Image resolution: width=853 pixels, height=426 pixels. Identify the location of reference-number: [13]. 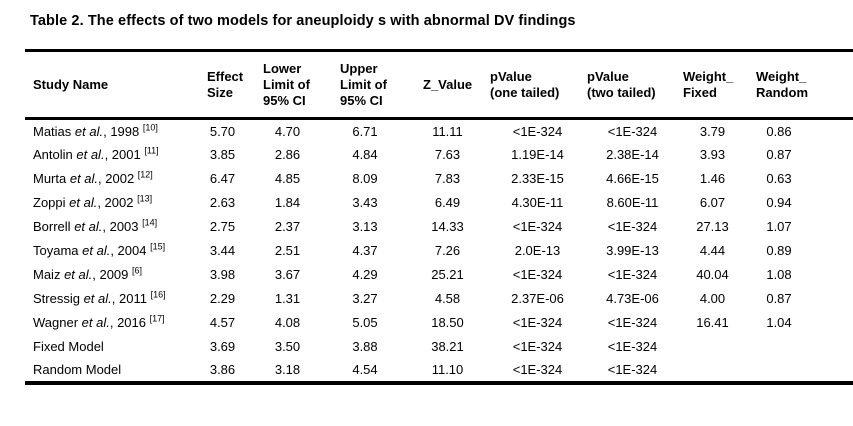
(145, 198).